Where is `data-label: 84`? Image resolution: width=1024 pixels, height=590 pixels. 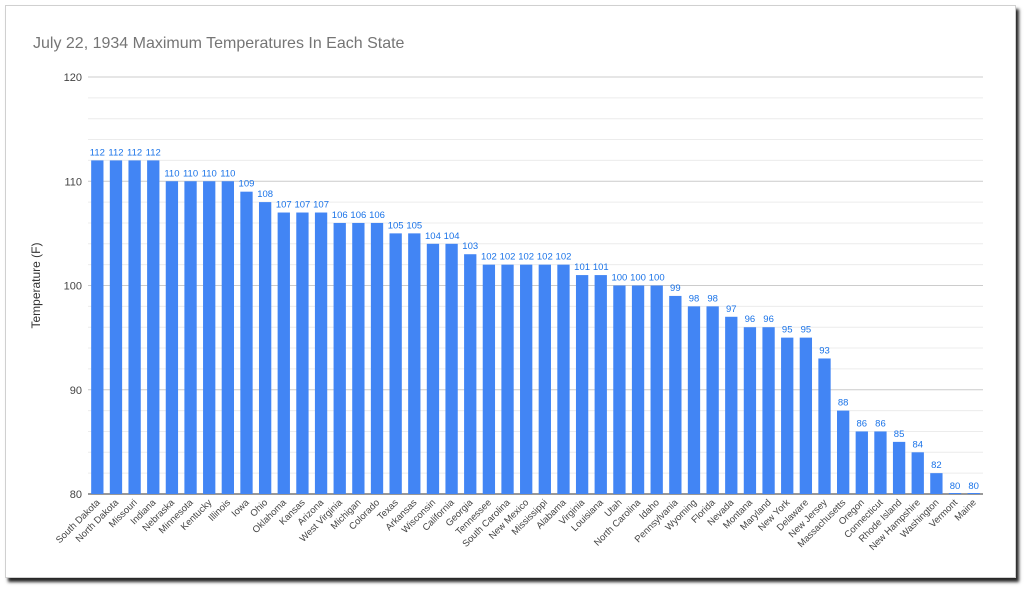
data-label: 84 is located at coordinates (917, 444).